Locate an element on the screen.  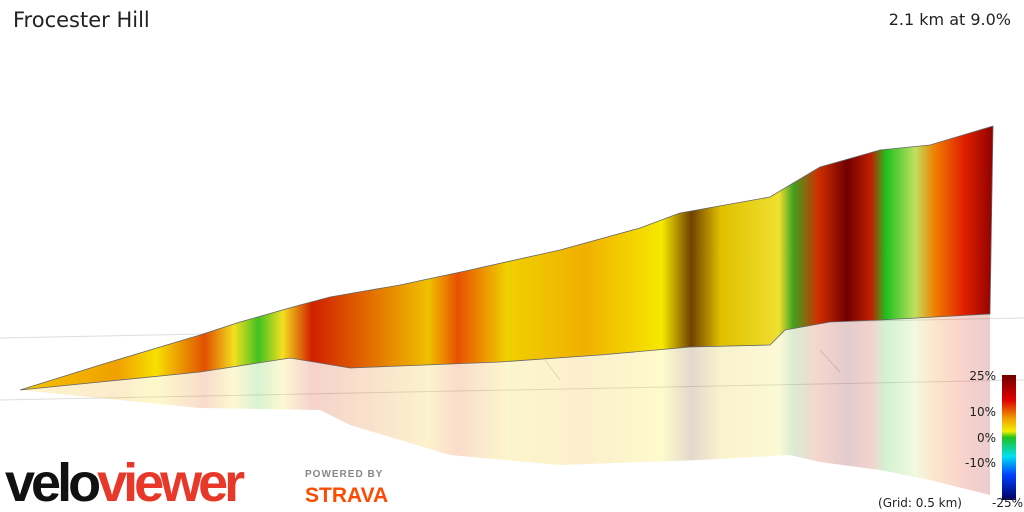
legend-label: 10% is located at coordinates (982, 412).